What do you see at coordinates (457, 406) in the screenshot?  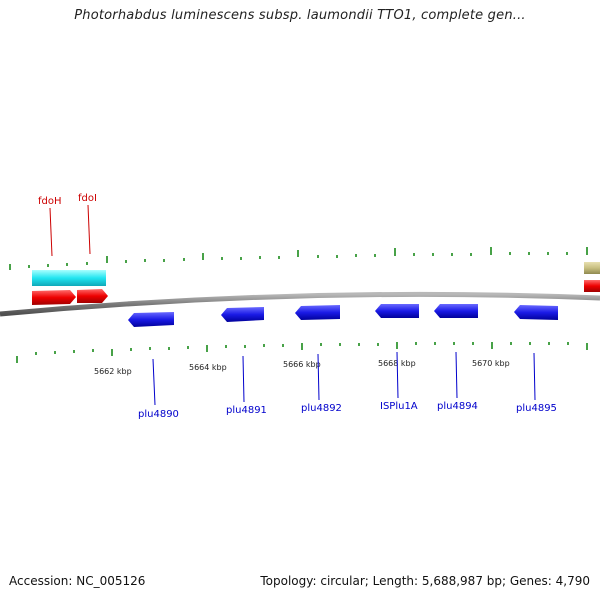 I see `gene-label-plu4894: plu4894` at bounding box center [457, 406].